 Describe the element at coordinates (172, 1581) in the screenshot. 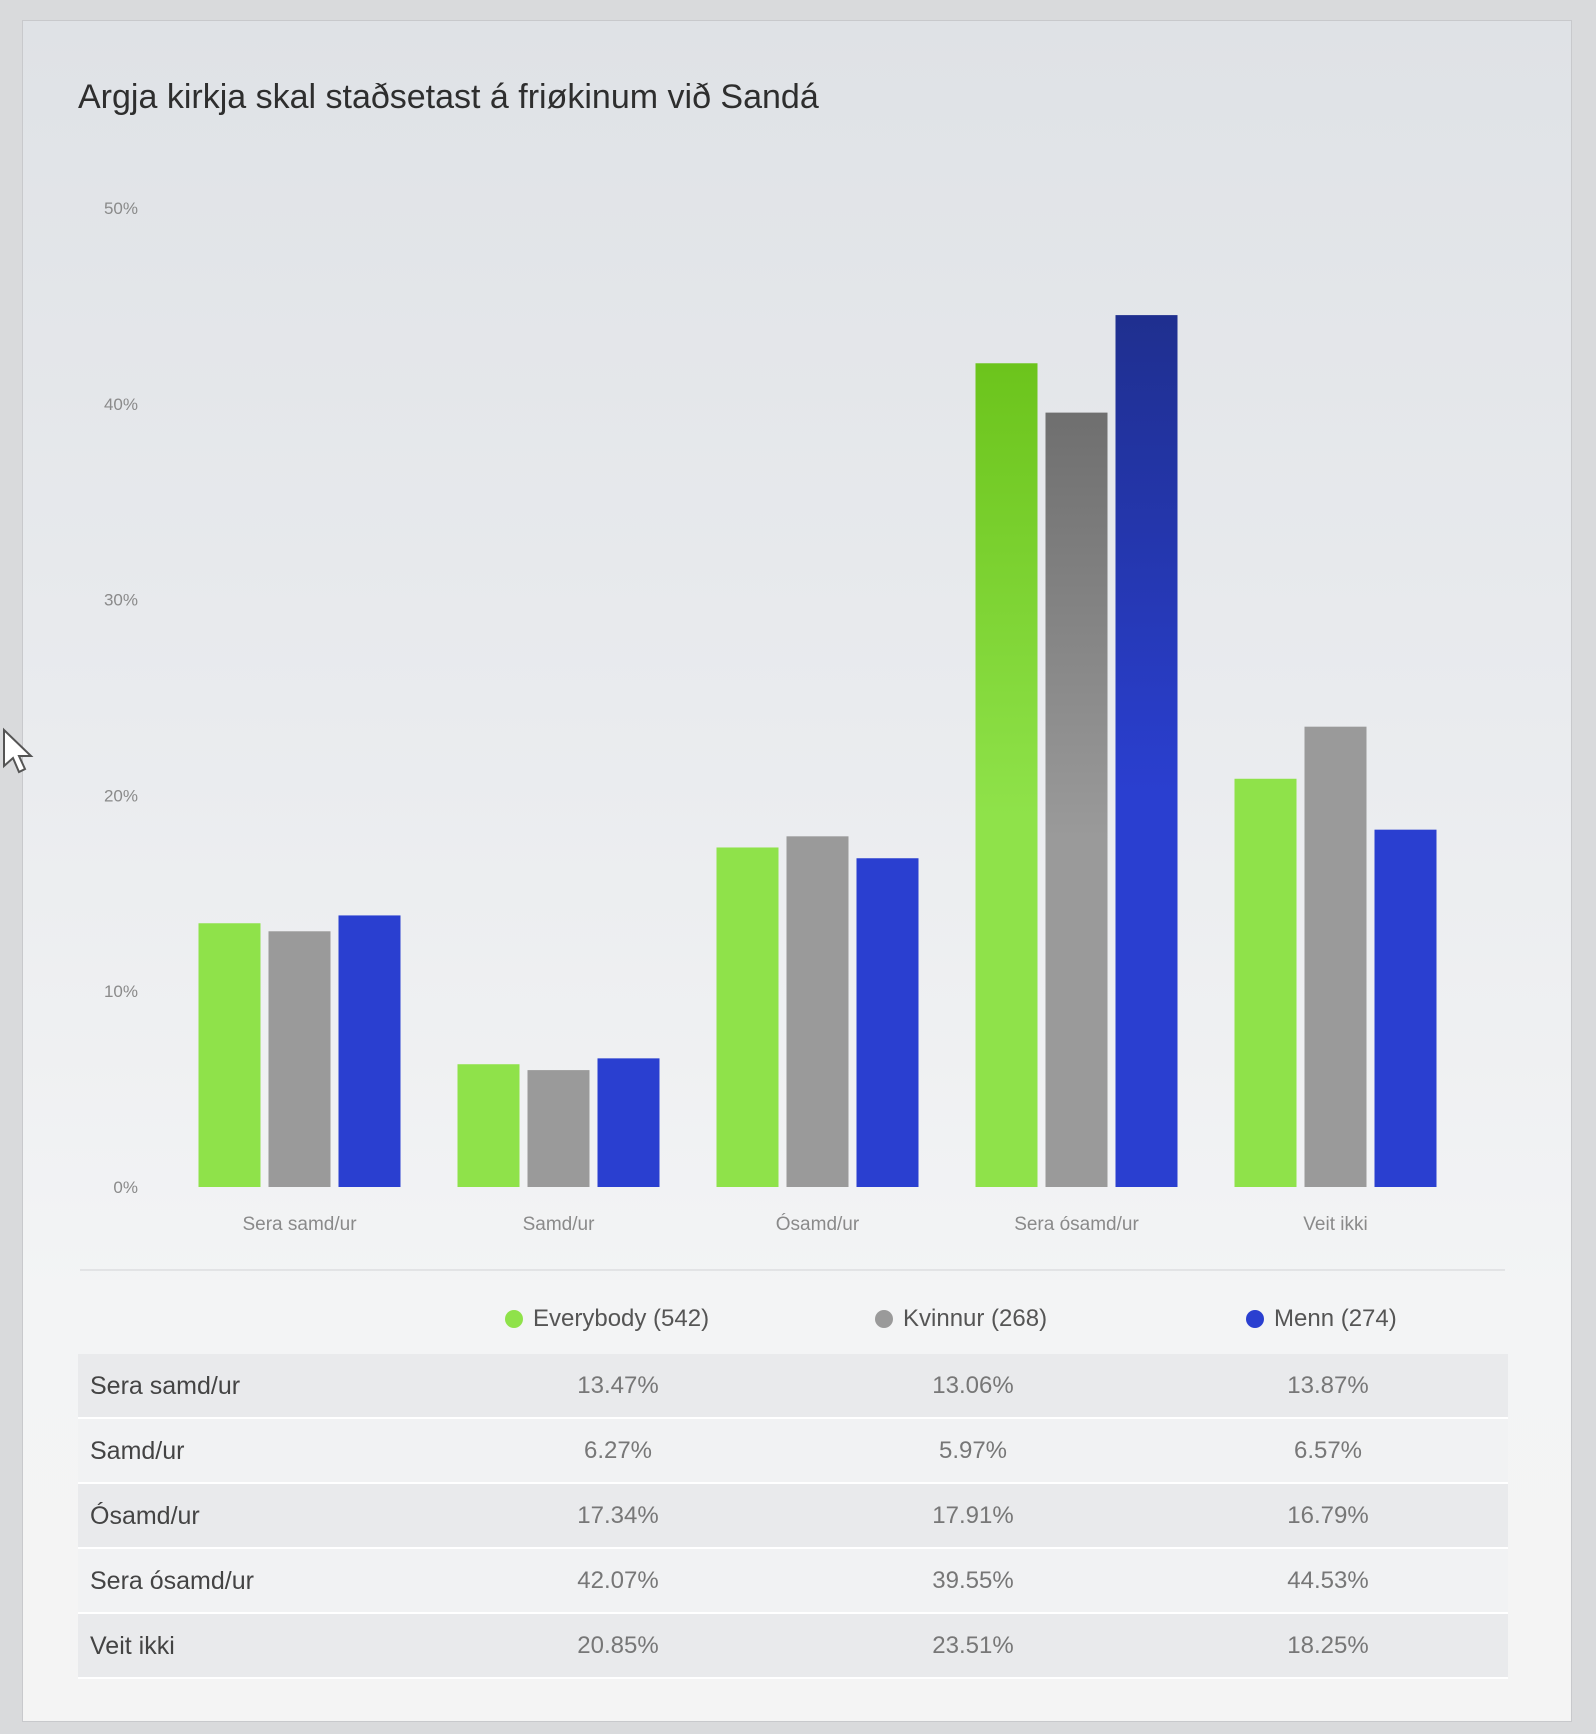

I see `row-label: Sera ósamd/ur` at that location.